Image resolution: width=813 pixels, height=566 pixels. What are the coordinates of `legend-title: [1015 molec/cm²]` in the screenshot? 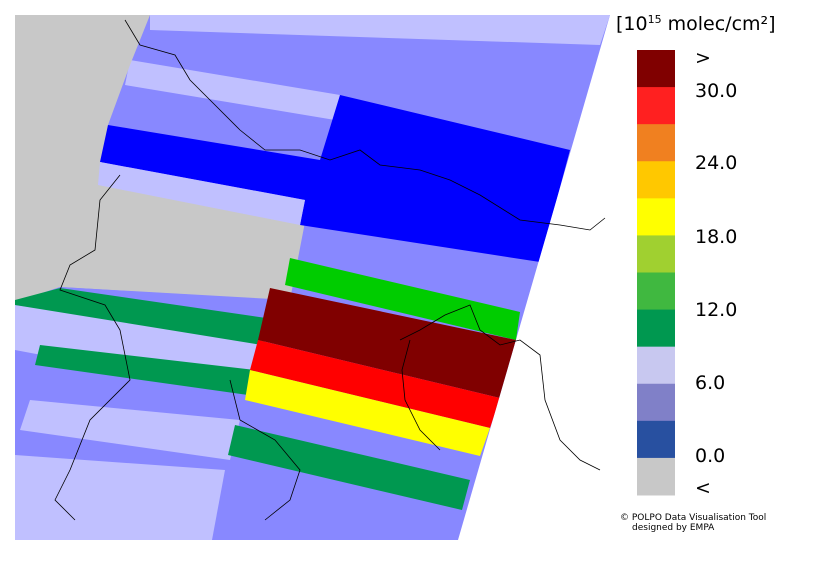 It's located at (696, 24).